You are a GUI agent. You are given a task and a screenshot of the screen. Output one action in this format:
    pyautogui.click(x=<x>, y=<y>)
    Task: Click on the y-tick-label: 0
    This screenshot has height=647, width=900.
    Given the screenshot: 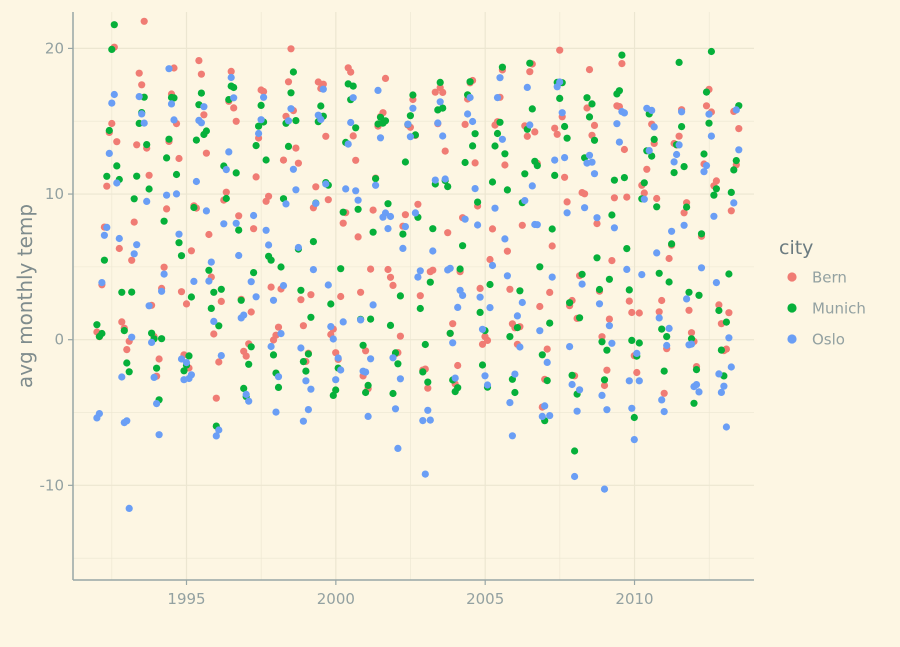 What is the action you would take?
    pyautogui.click(x=59, y=340)
    